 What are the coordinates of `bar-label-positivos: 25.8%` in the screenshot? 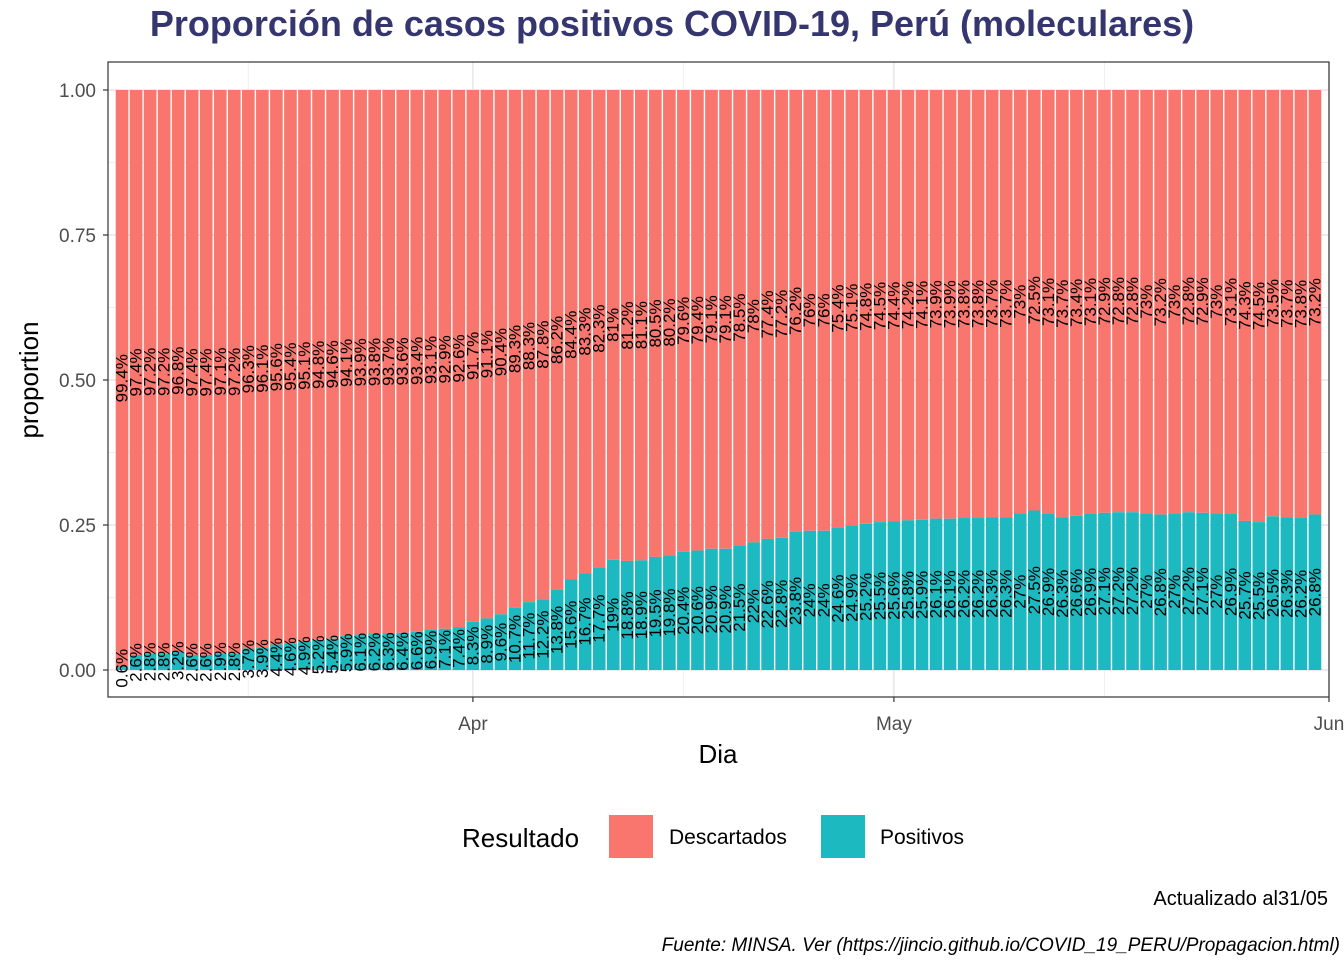 It's located at (907, 595).